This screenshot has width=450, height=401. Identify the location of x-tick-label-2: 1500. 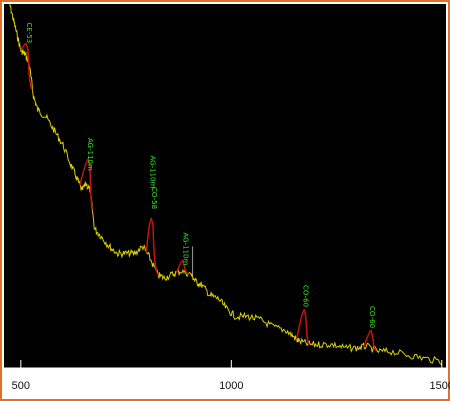
(440, 386).